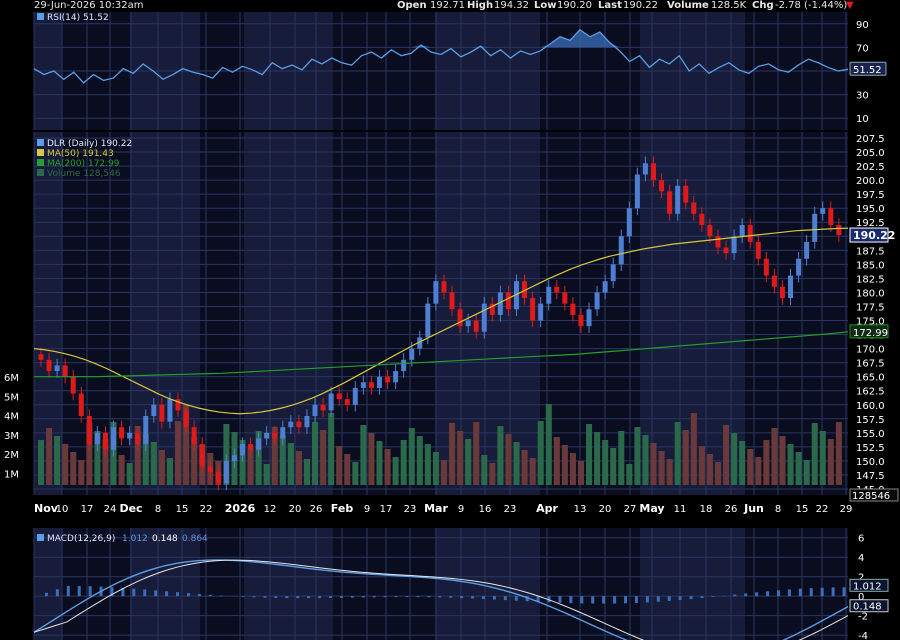 The width and height of the screenshot is (900, 640). What do you see at coordinates (461, 509) in the screenshot?
I see `x-axis-label: 9` at bounding box center [461, 509].